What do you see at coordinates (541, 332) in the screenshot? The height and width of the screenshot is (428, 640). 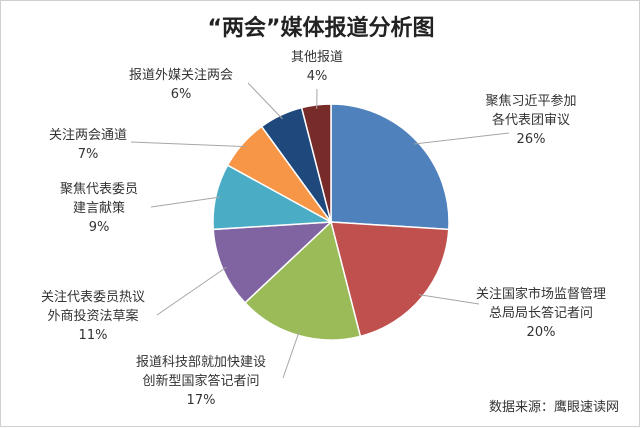 I see `slice-percent-2: 20%` at bounding box center [541, 332].